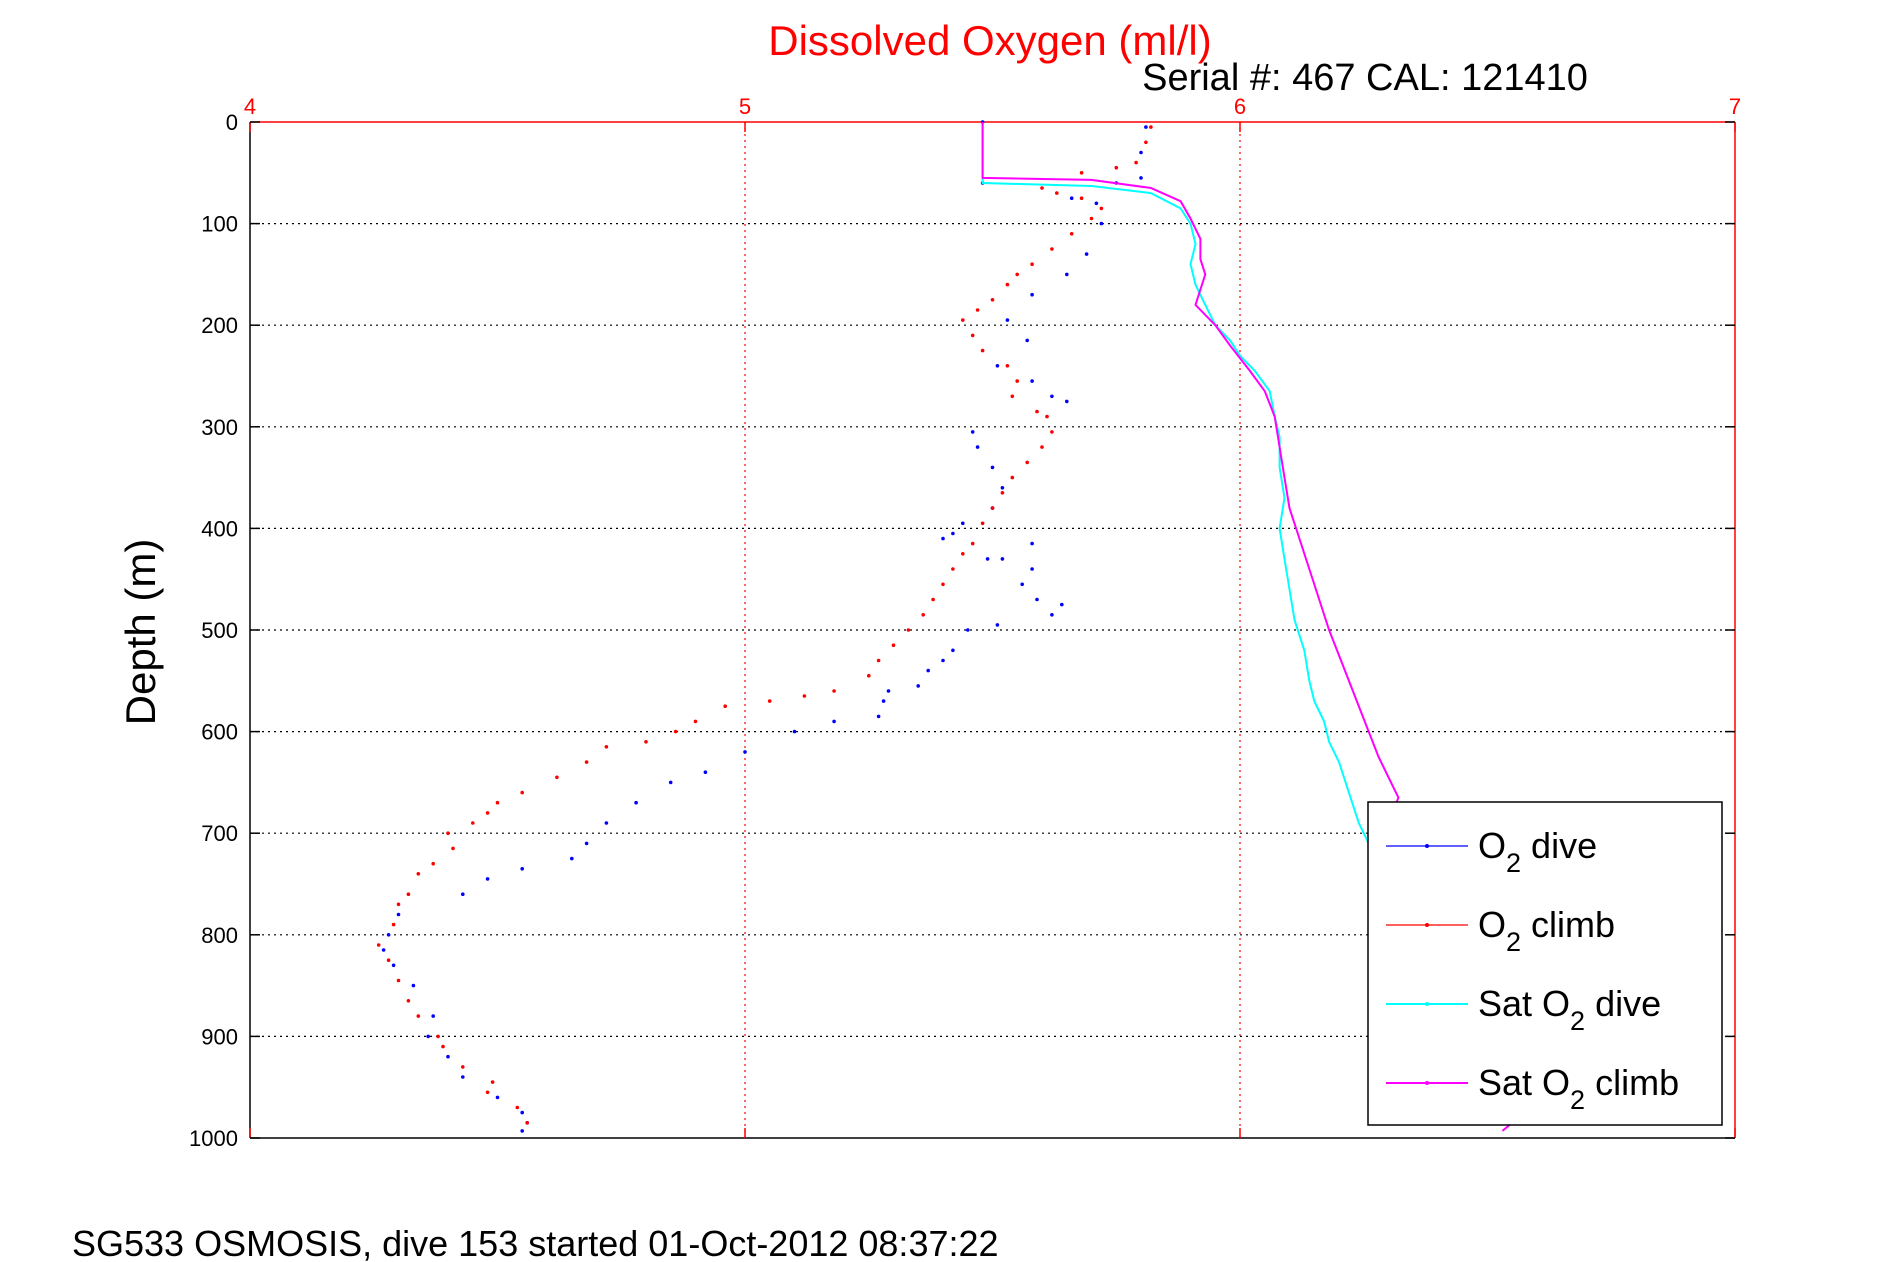 The width and height of the screenshot is (1891, 1262). I want to click on y-tick-label: 400, so click(219, 528).